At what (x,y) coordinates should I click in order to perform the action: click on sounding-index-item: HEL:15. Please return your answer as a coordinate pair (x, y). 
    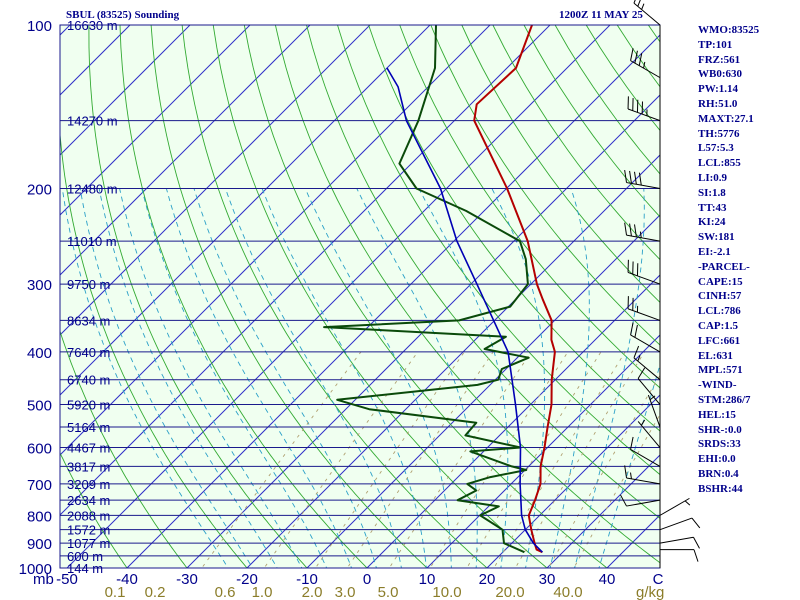
    Looking at the image, I should click on (717, 414).